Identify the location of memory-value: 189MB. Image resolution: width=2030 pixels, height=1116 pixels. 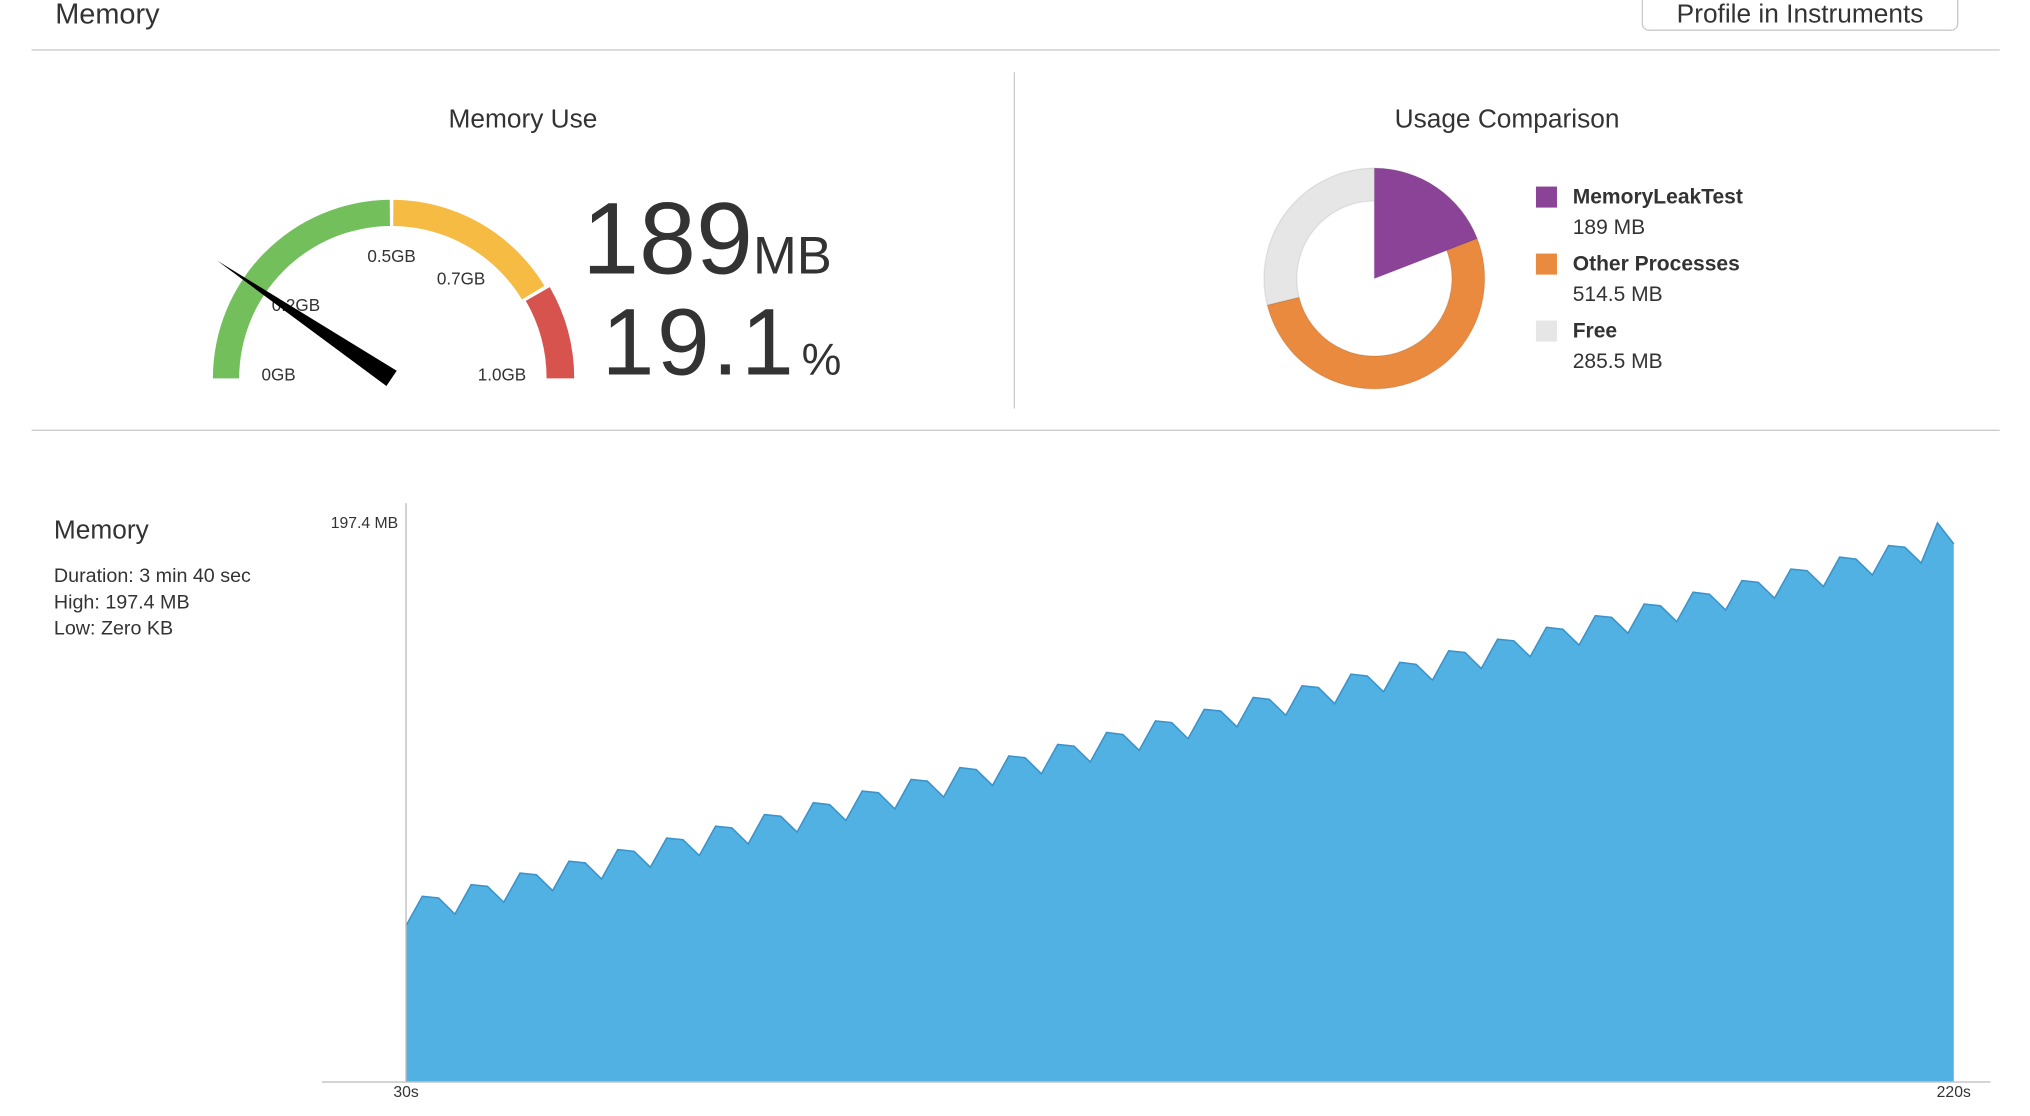
(707, 237).